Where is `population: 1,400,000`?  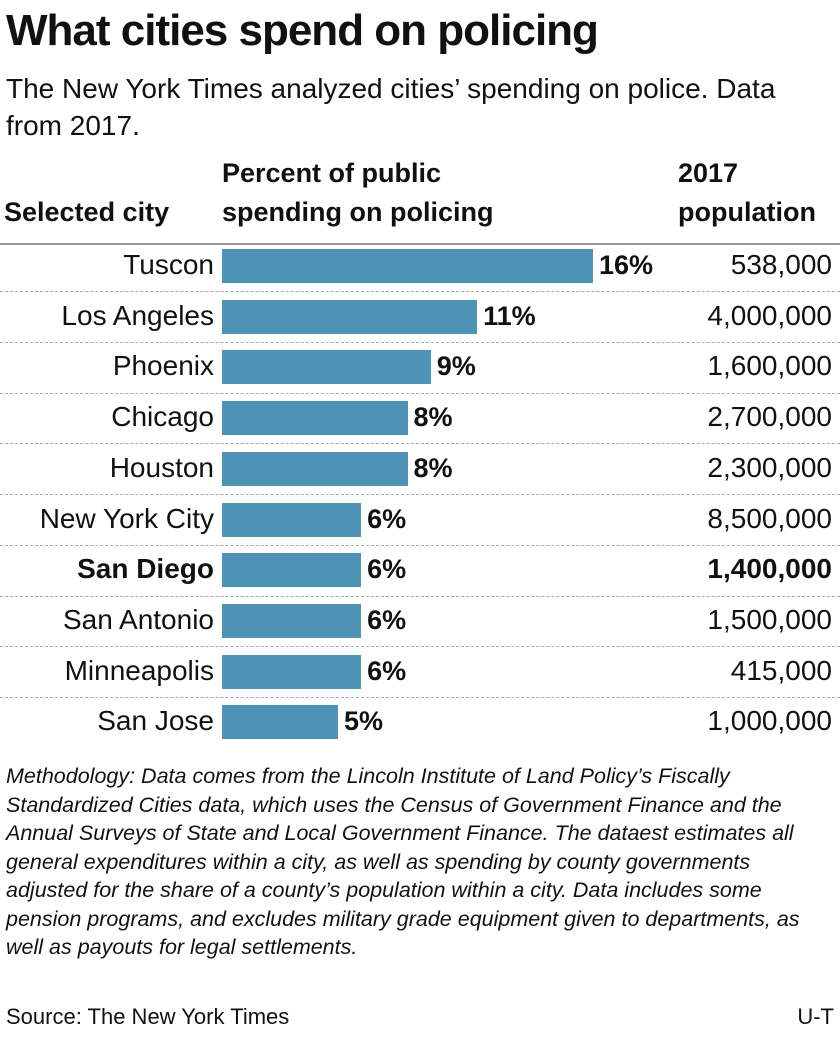 population: 1,400,000 is located at coordinates (769, 569).